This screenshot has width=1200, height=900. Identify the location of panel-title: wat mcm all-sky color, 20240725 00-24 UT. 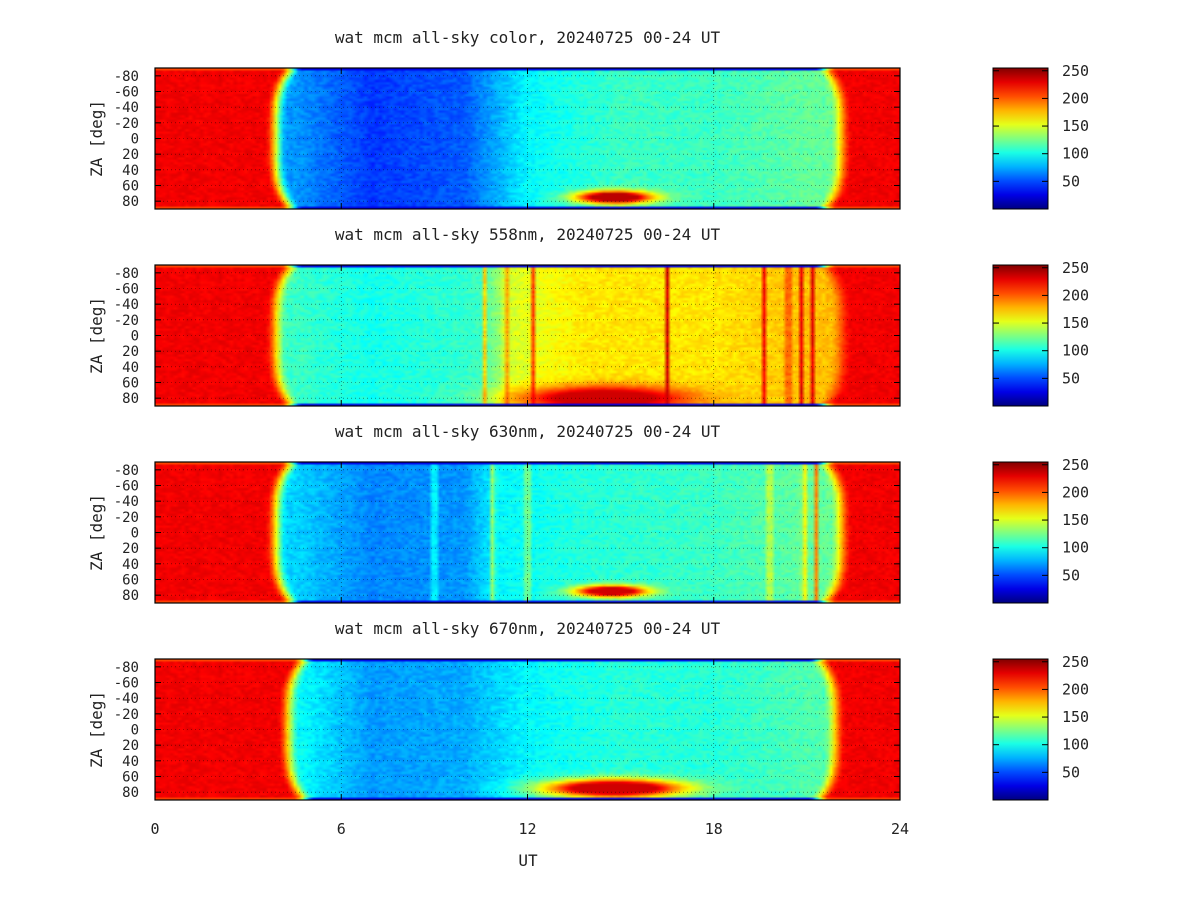
(528, 37).